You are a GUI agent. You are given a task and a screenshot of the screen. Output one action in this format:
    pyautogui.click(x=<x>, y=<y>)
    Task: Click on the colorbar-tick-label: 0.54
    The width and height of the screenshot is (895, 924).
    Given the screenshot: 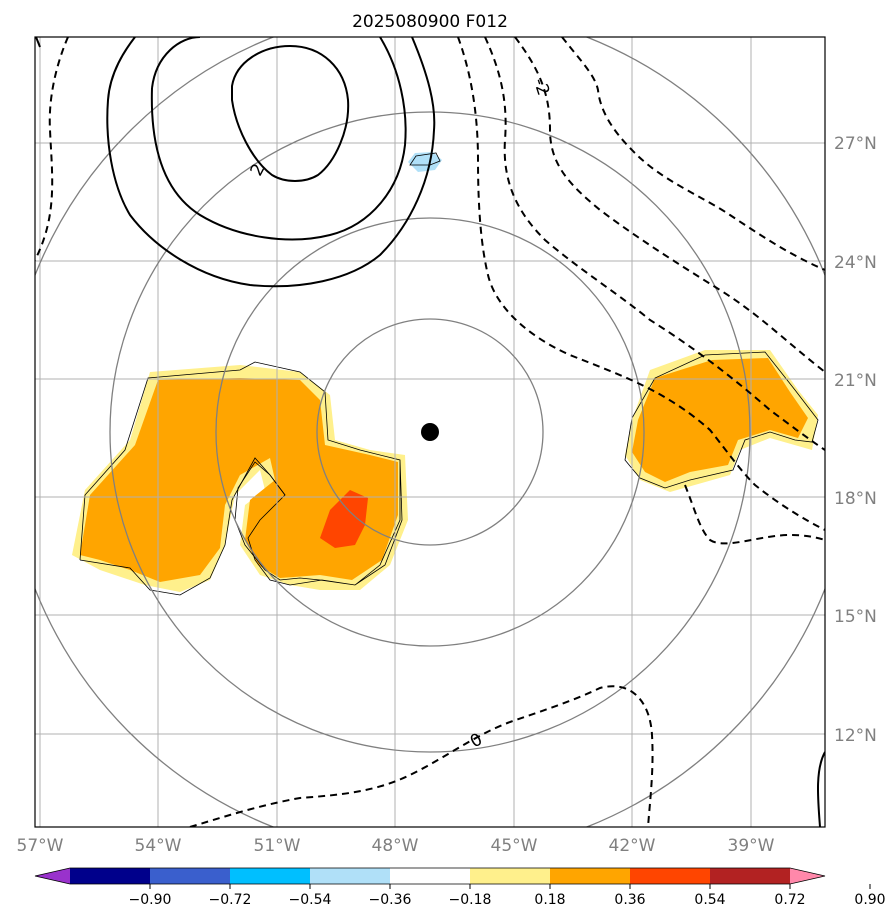 What is the action you would take?
    pyautogui.click(x=709, y=900)
    